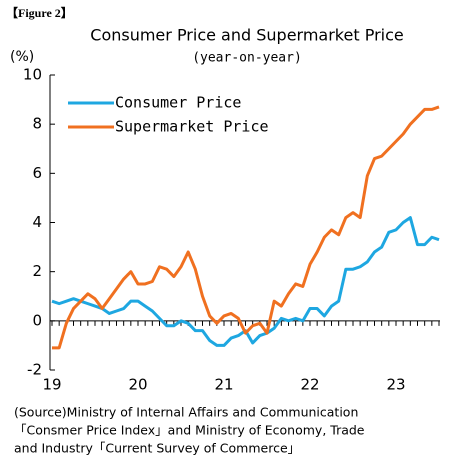  What do you see at coordinates (309, 385) in the screenshot?
I see `x-tick-label: 22` at bounding box center [309, 385].